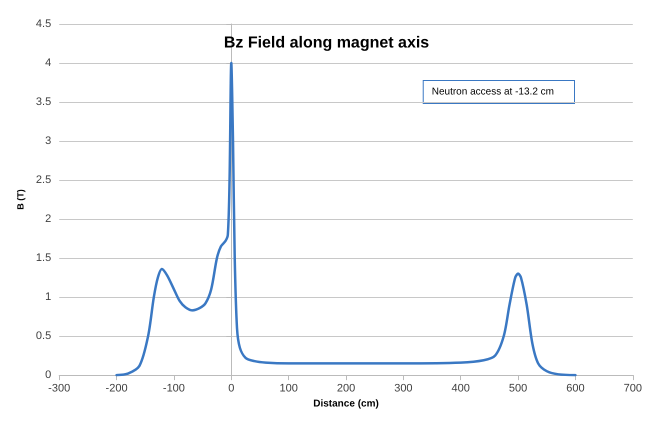 The width and height of the screenshot is (653, 422). I want to click on x-tick-label: 100, so click(288, 388).